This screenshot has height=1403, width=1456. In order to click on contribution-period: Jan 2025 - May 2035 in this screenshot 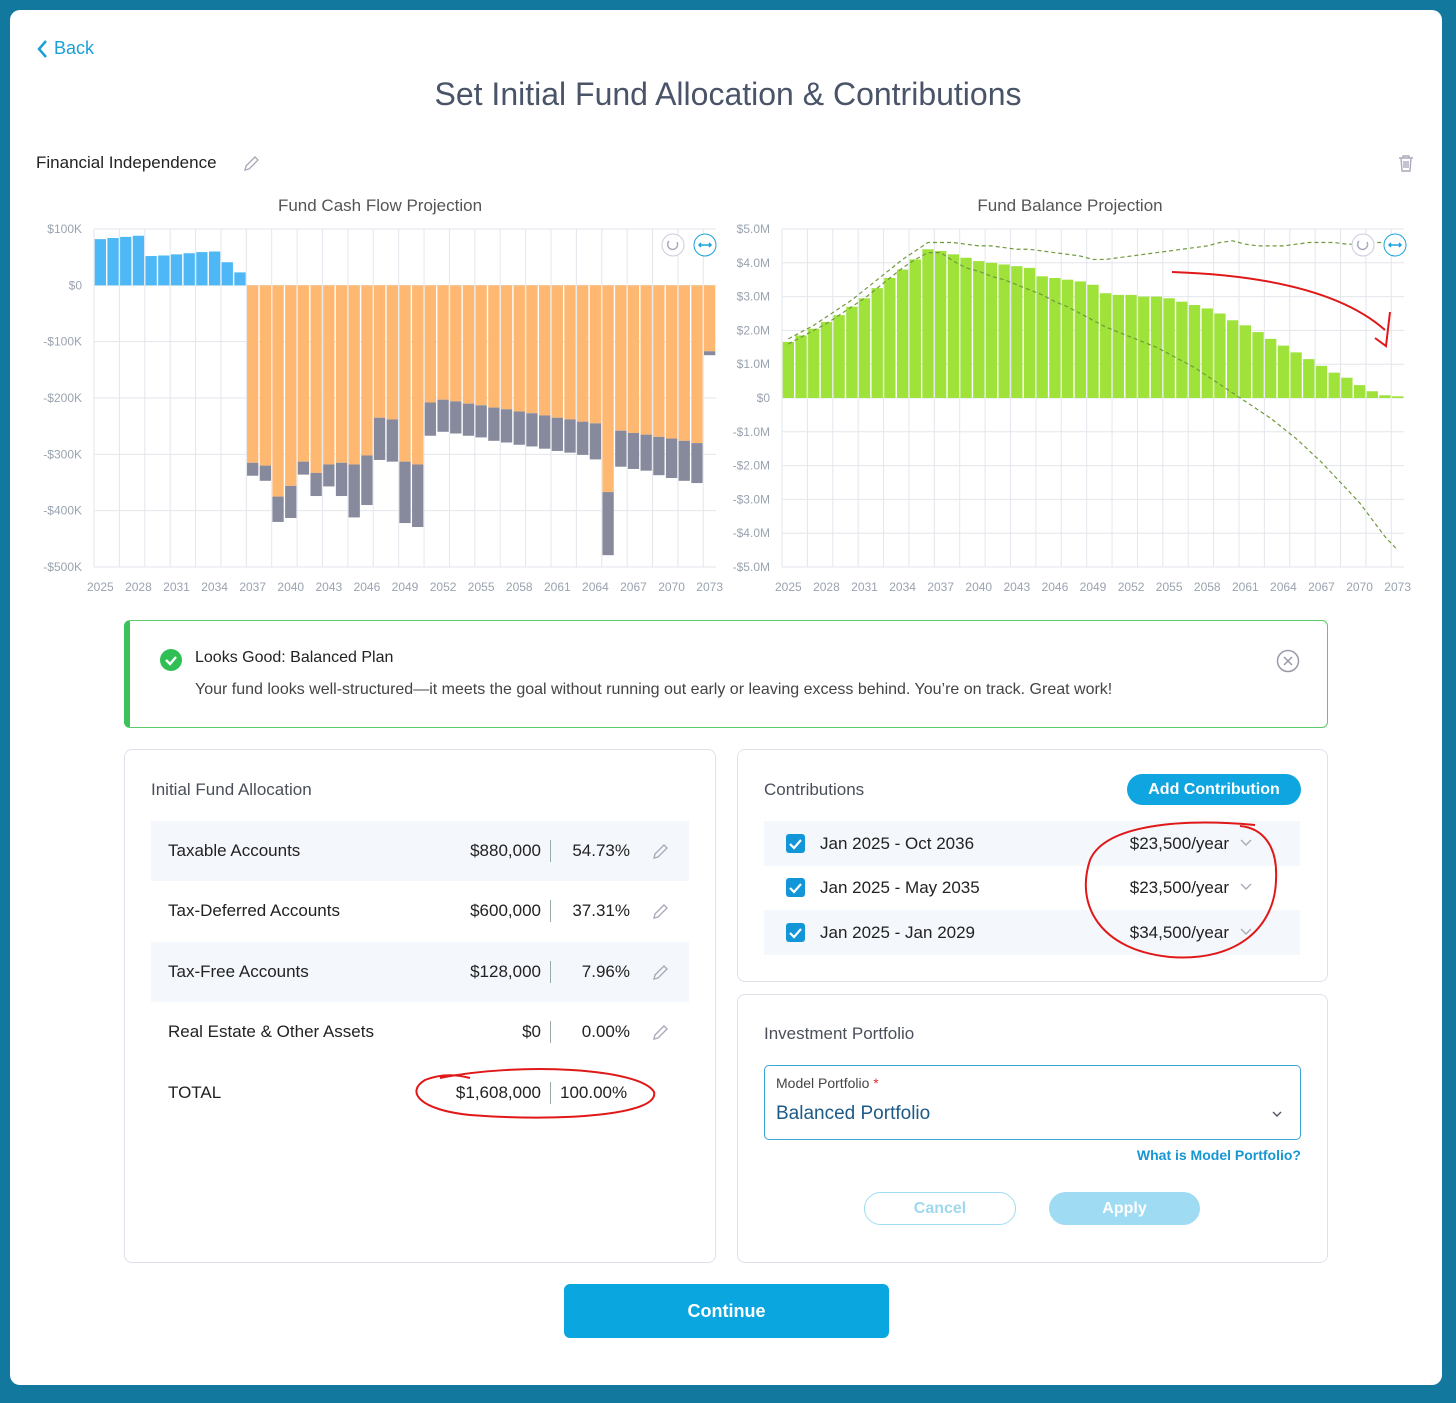, I will do `click(900, 887)`.